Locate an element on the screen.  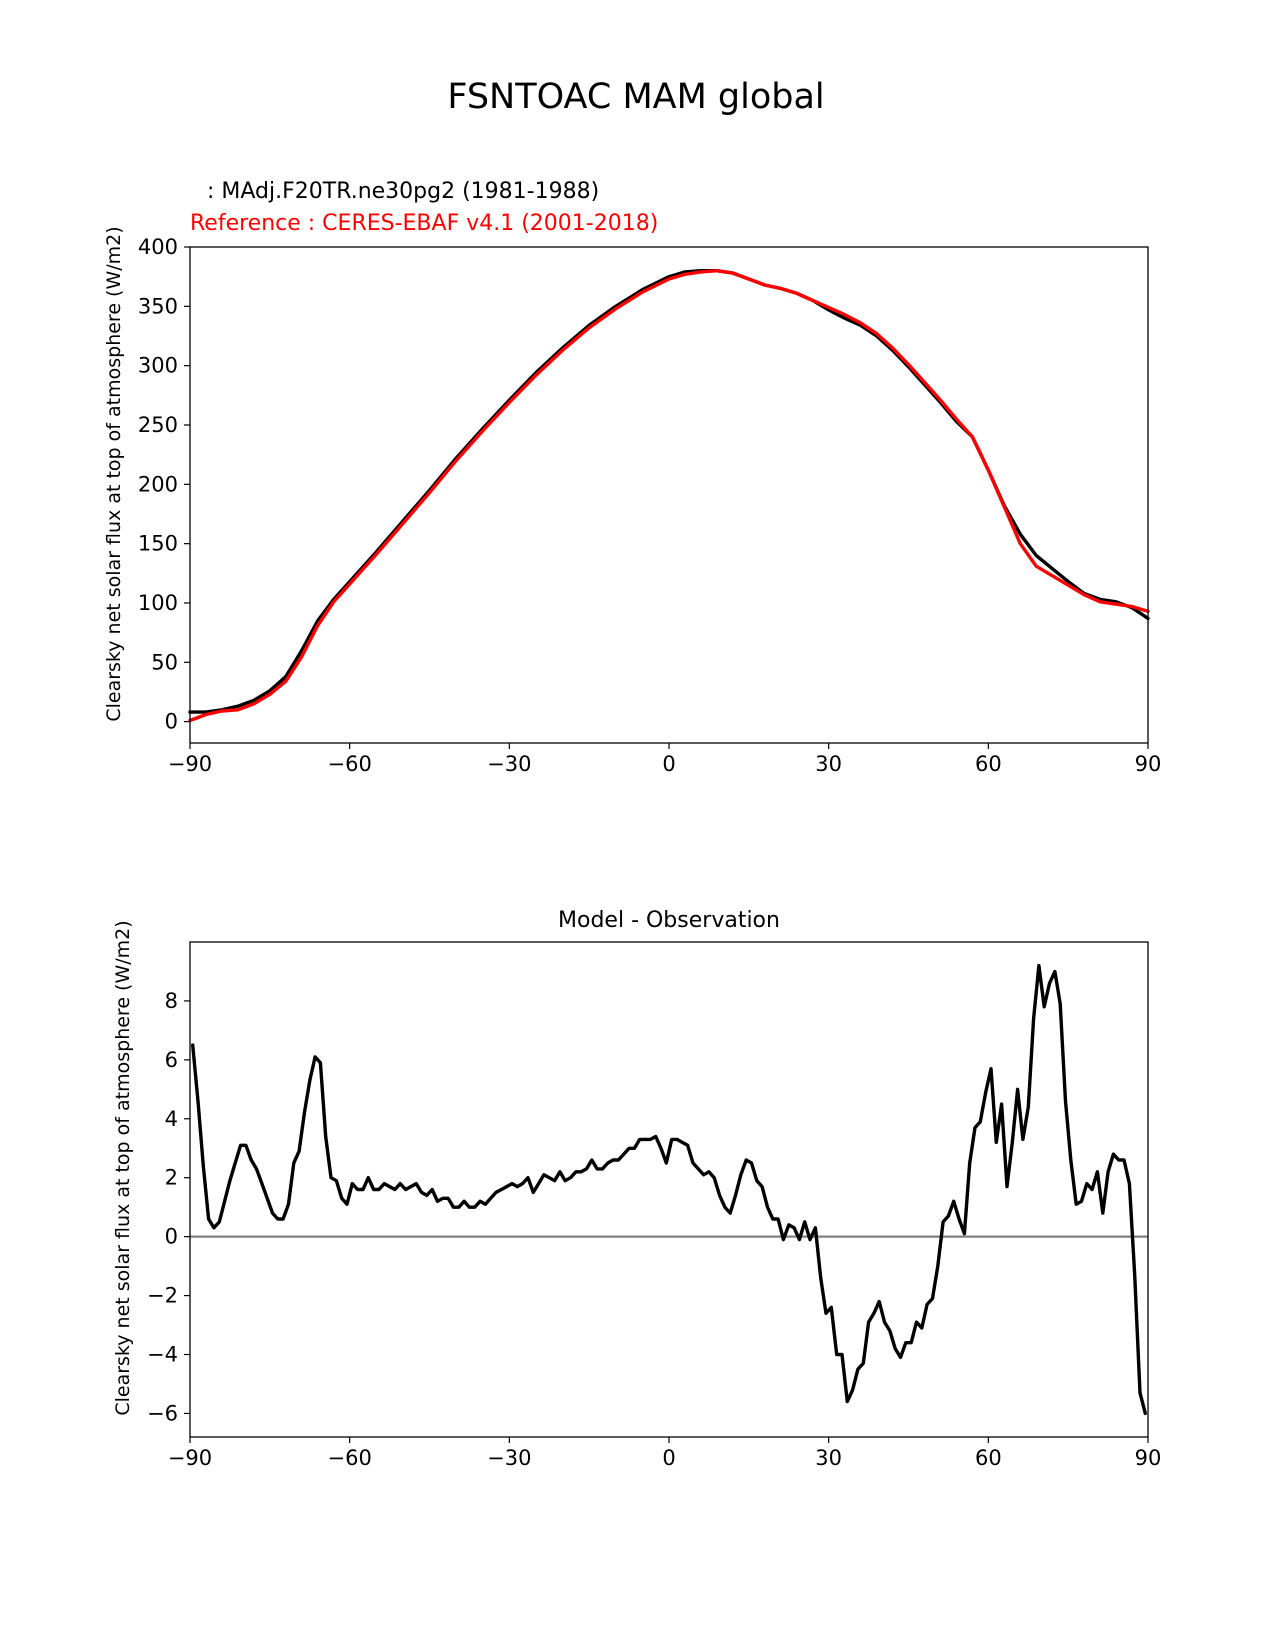
bottom-y-tick-label: 0 is located at coordinates (171, 1237).